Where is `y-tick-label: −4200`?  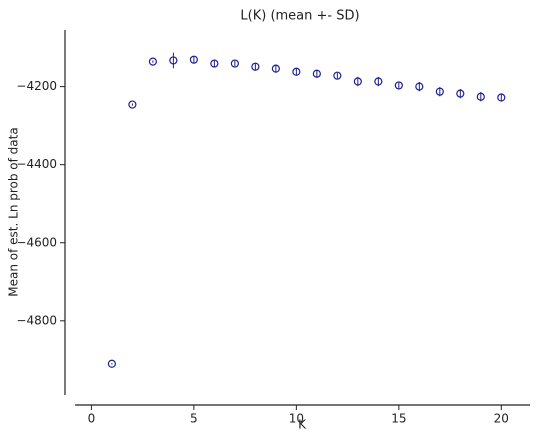
y-tick-label: −4200 is located at coordinates (36, 86).